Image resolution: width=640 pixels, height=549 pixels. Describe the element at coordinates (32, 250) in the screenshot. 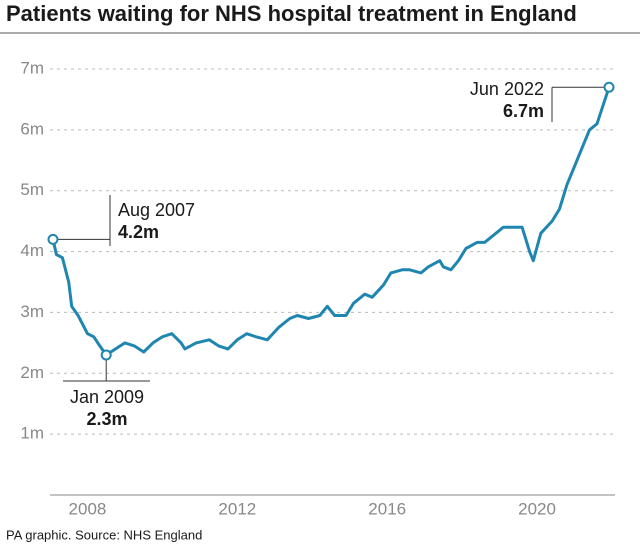

I see `y-tick-label: 4m` at that location.